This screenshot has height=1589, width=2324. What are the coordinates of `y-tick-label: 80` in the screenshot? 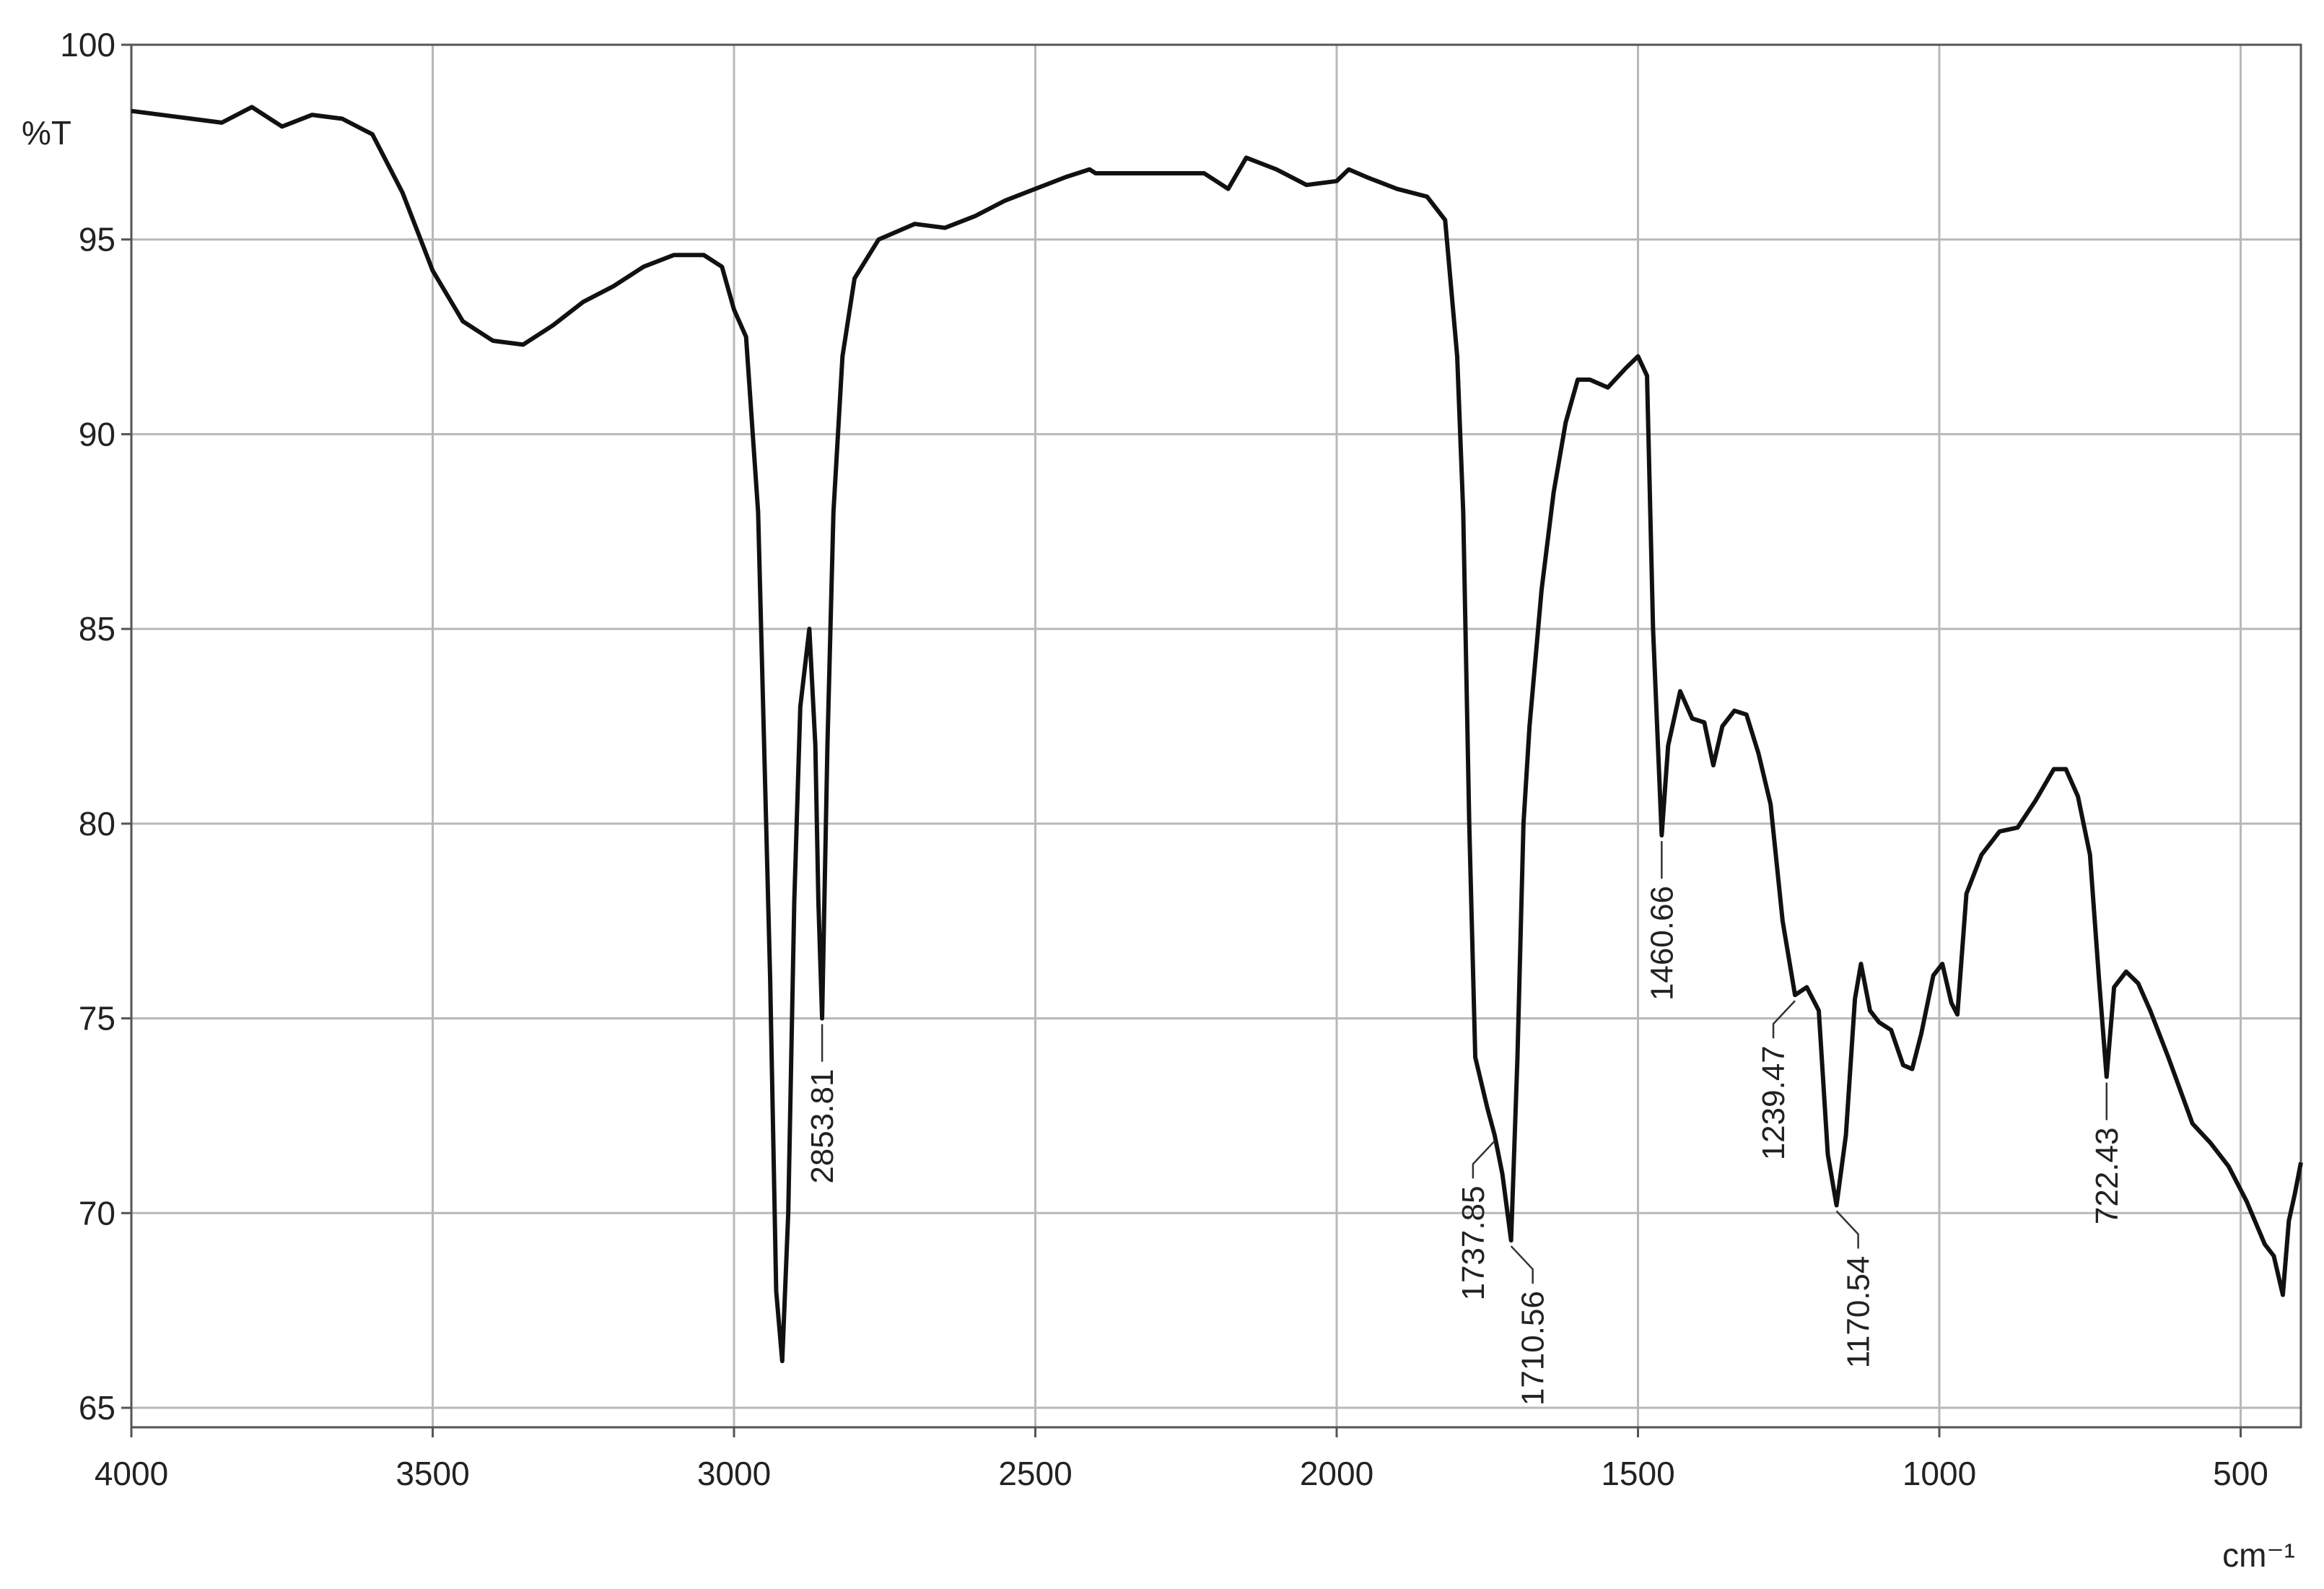 It's located at (97, 824).